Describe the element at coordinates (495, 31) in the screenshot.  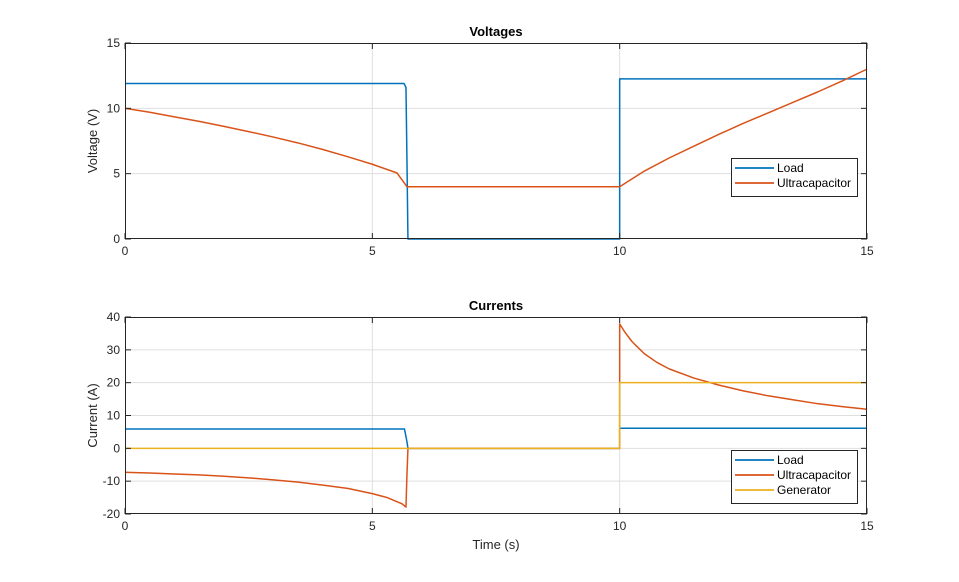
I see `chart-title: Voltages` at that location.